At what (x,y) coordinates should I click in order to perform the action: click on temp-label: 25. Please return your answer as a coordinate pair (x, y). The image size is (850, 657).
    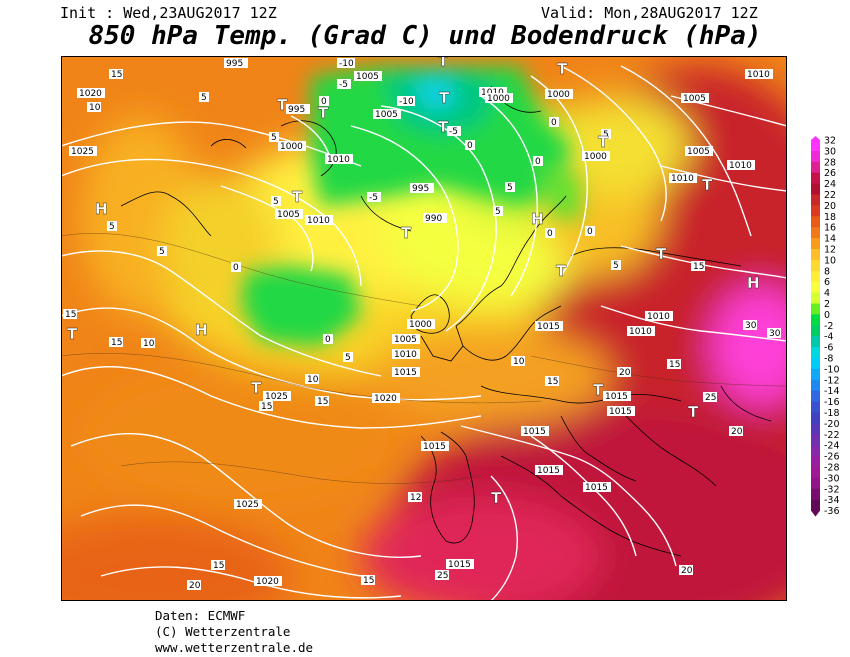
    Looking at the image, I should click on (442, 575).